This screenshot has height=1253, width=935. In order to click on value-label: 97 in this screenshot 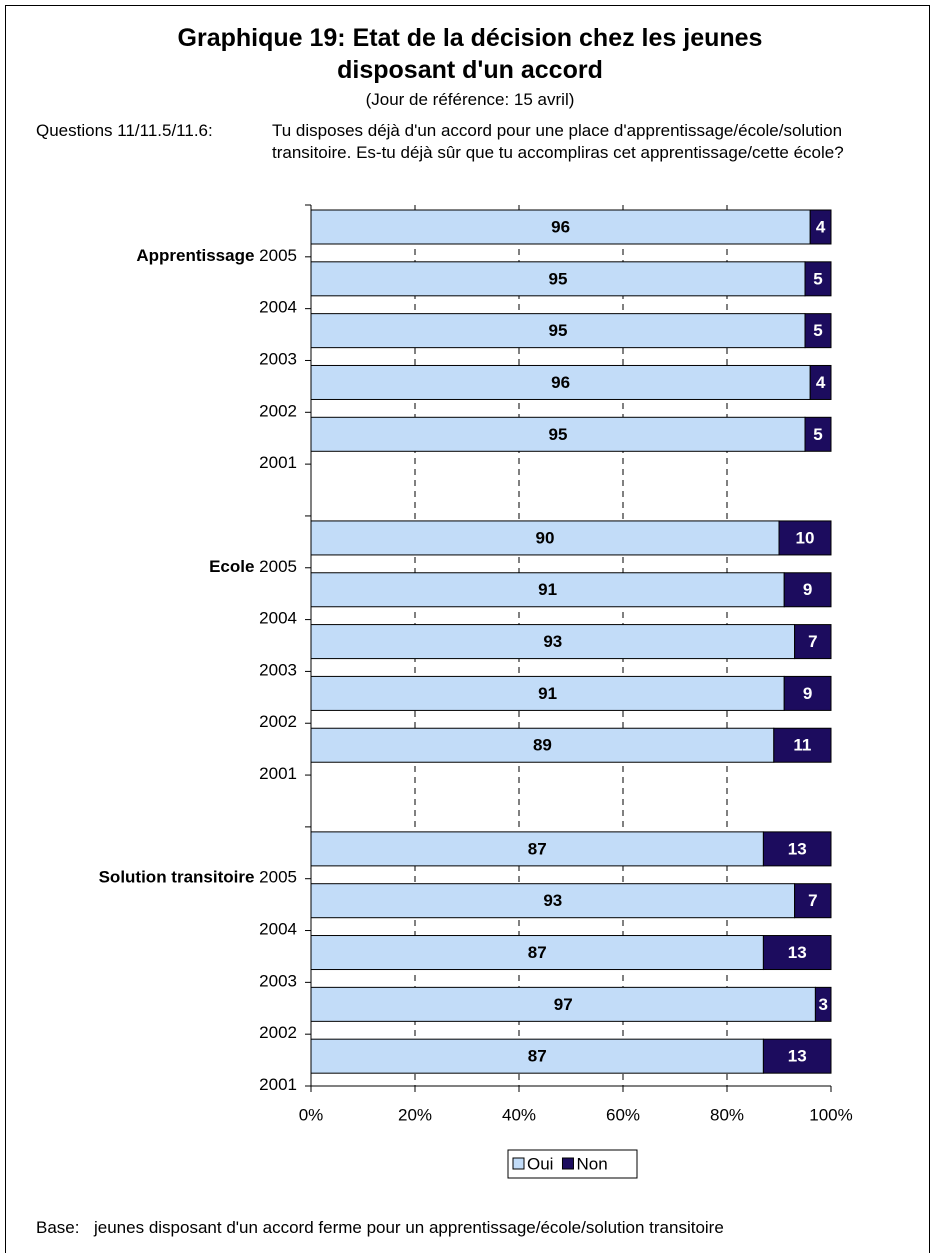, I will do `click(563, 1004)`.